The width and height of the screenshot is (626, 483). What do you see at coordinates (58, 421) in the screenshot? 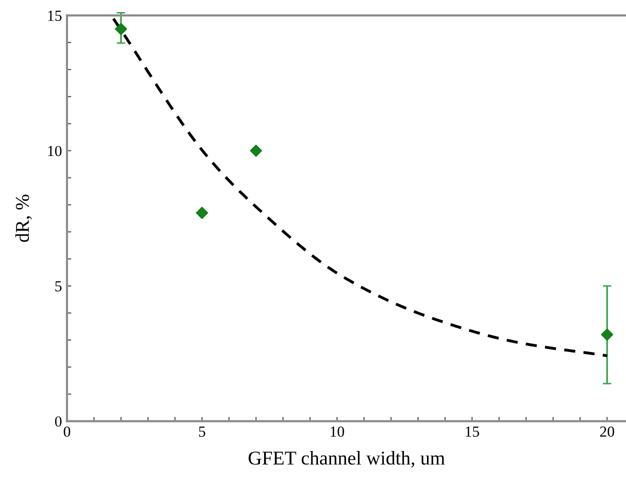
I see `y-tick-label: 0` at bounding box center [58, 421].